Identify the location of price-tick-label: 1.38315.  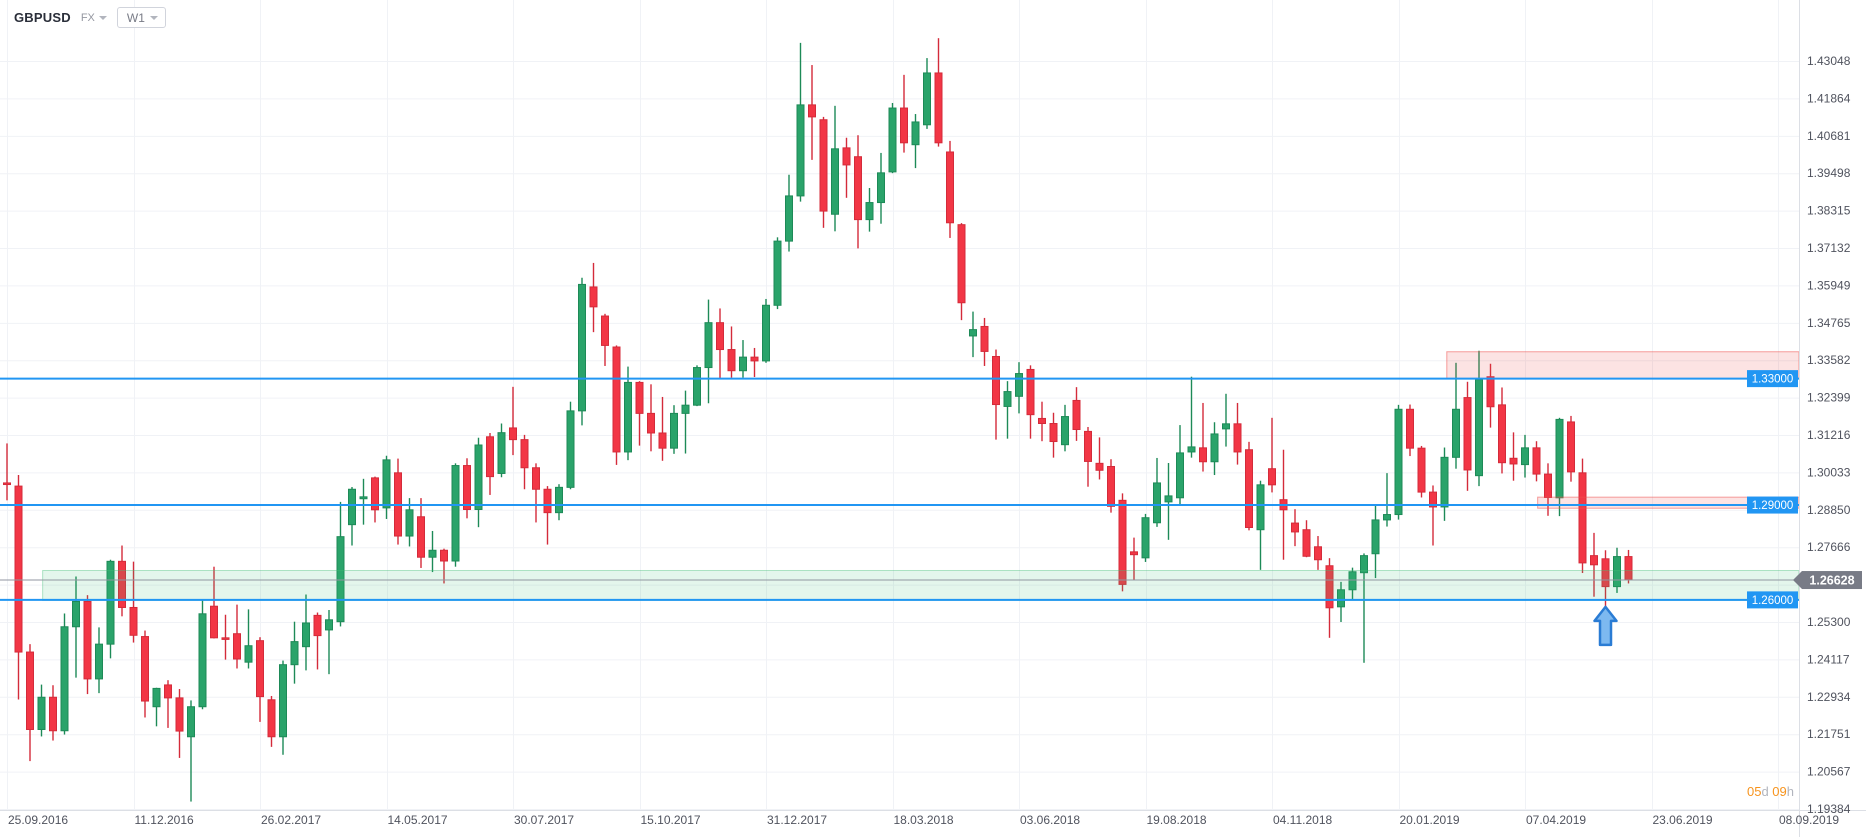
(1829, 211).